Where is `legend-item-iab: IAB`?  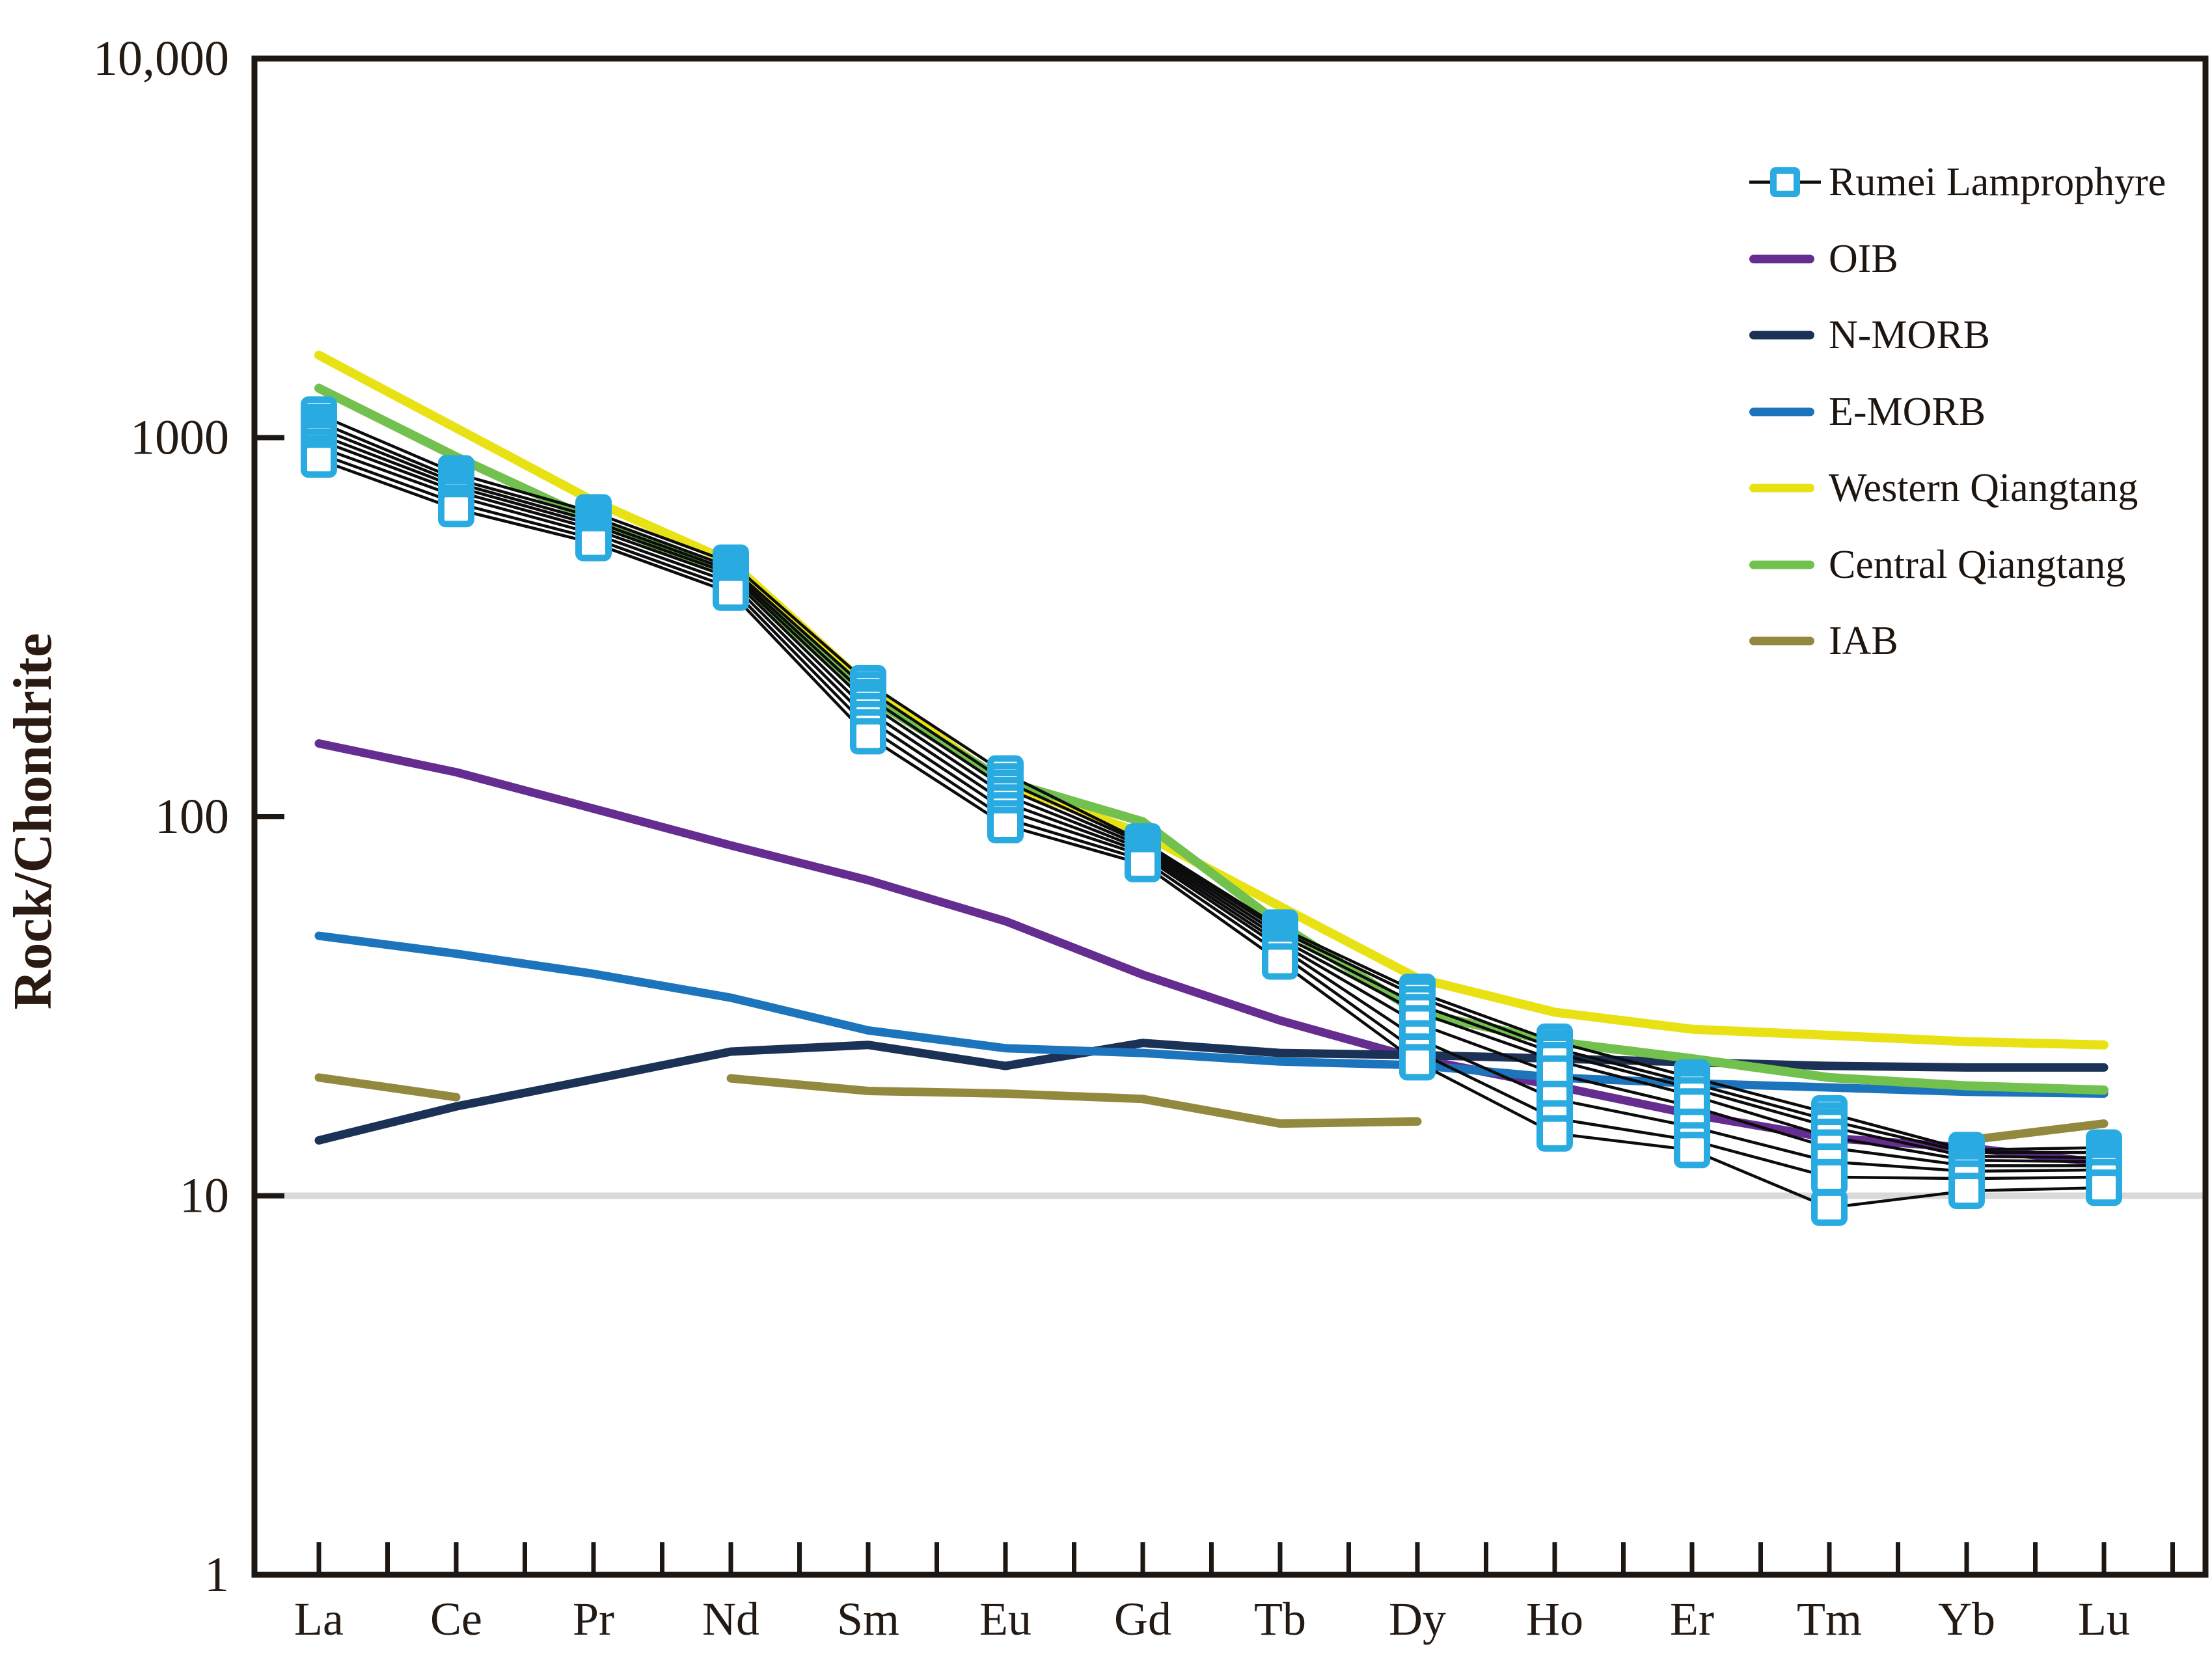
legend-item-iab: IAB is located at coordinates (1824, 641).